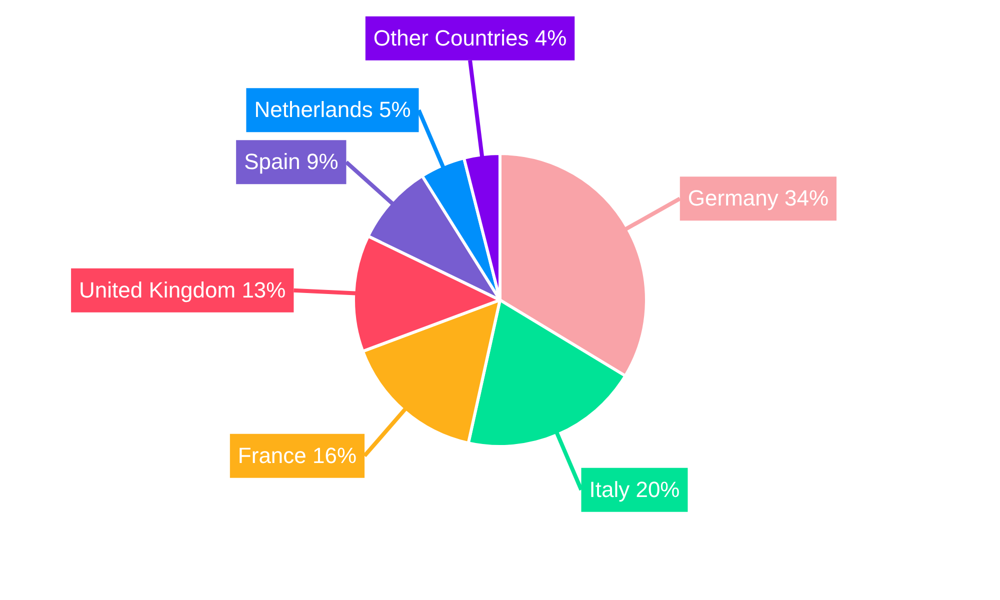  Describe the element at coordinates (758, 198) in the screenshot. I see `slice-label: Germany 34%` at that location.